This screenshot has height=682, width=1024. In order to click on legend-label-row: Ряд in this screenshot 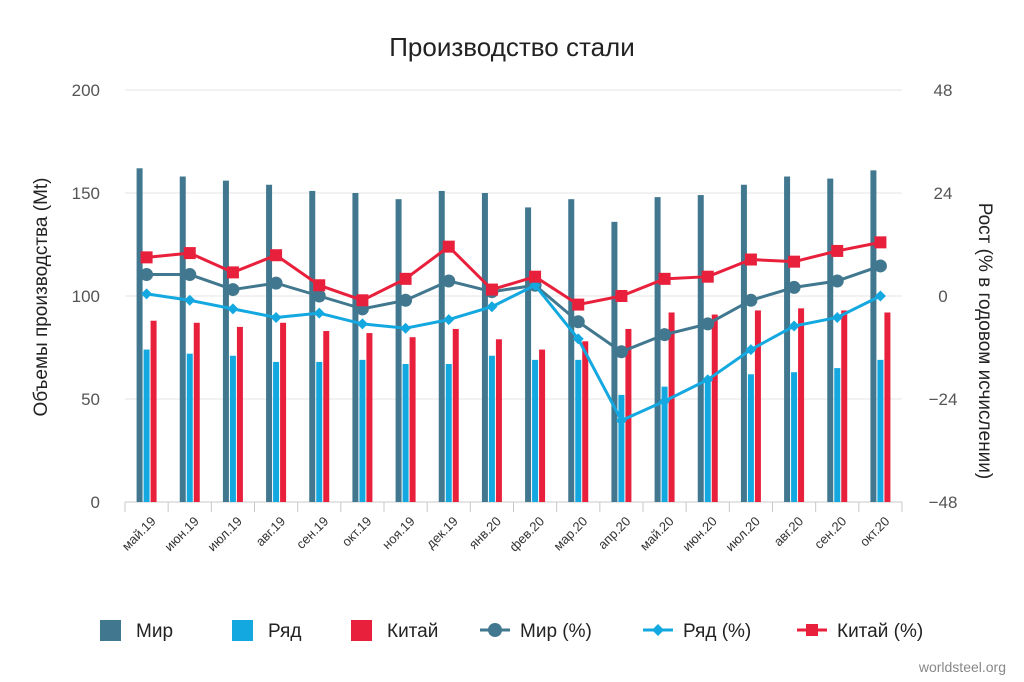, I will do `click(284, 631)`.